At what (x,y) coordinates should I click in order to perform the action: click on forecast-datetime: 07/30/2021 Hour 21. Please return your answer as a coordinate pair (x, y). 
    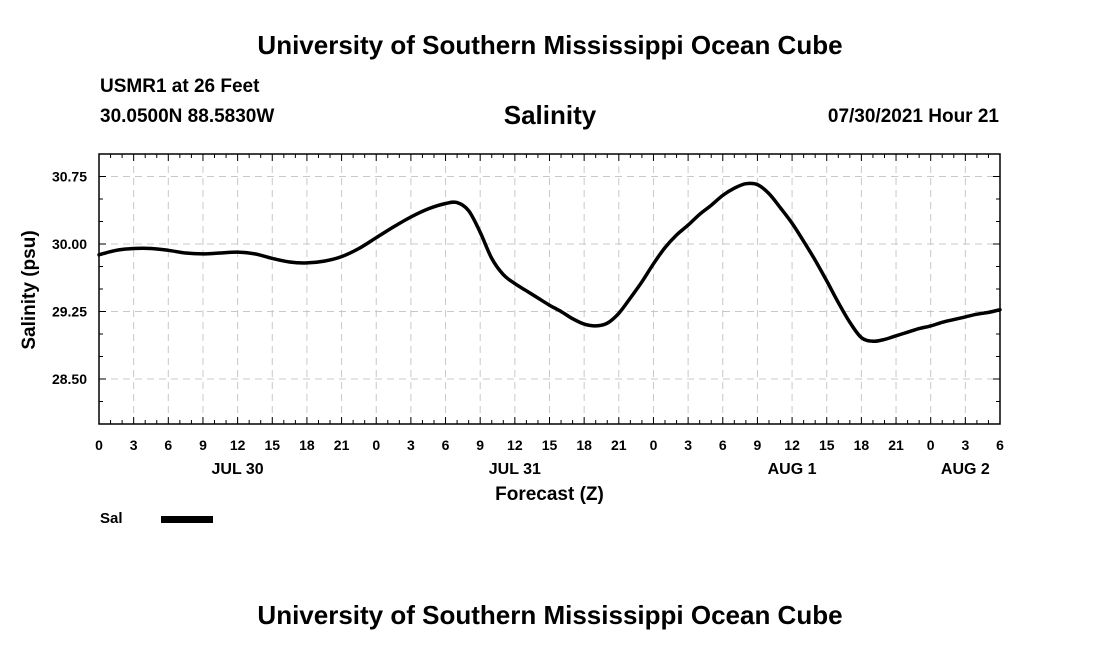
    Looking at the image, I should click on (913, 116).